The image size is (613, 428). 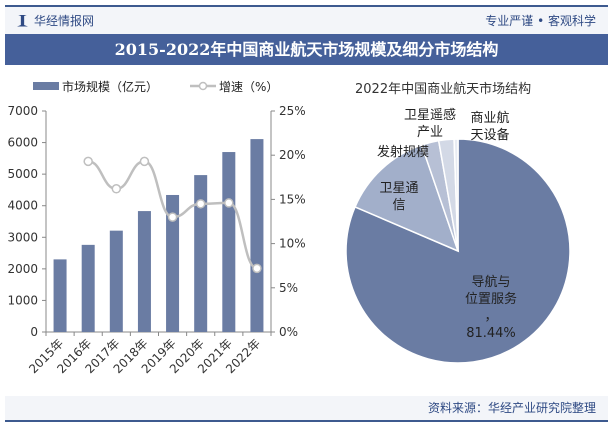 I want to click on y-tick-label: 0, so click(x=34, y=332).